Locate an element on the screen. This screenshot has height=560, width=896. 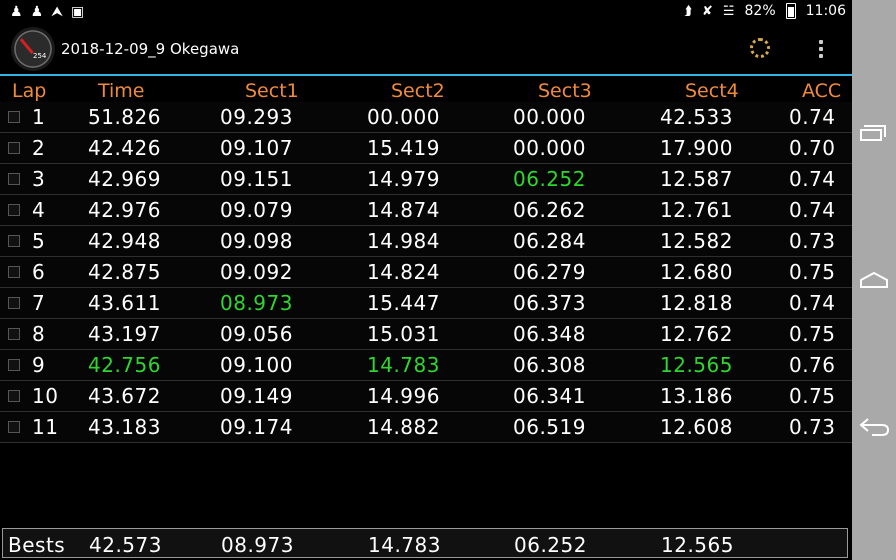
cell-time: 42.426 is located at coordinates (124, 148).